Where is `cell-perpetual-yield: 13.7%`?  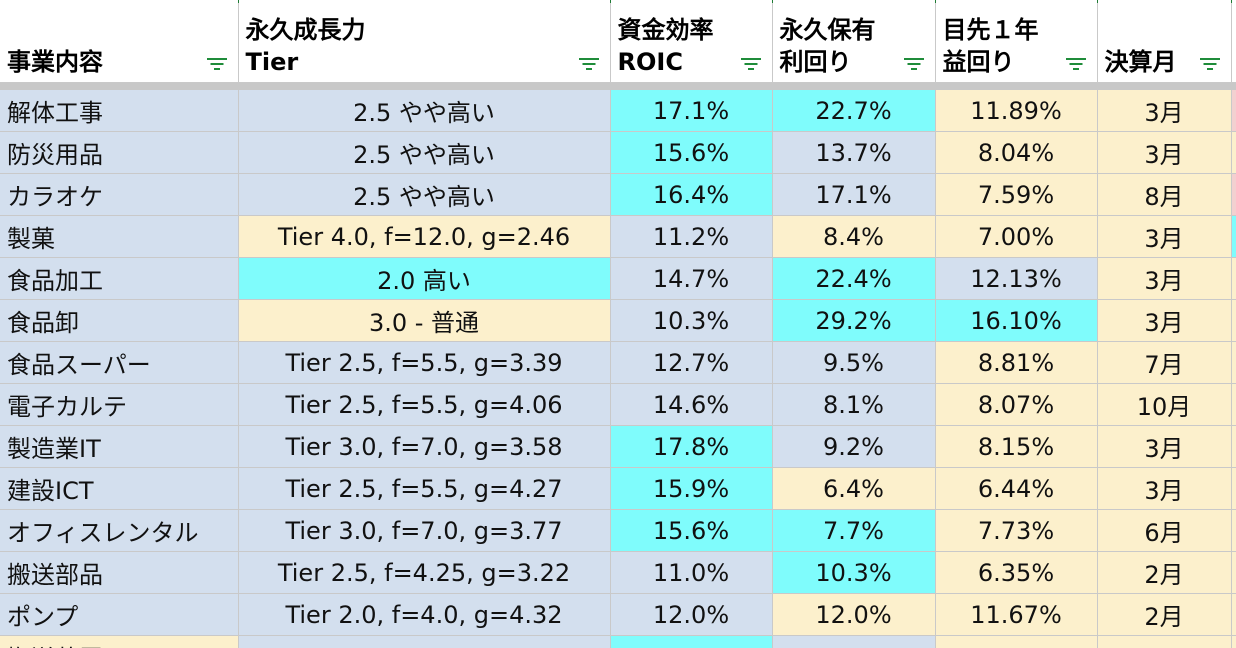
cell-perpetual-yield: 13.7% is located at coordinates (854, 152).